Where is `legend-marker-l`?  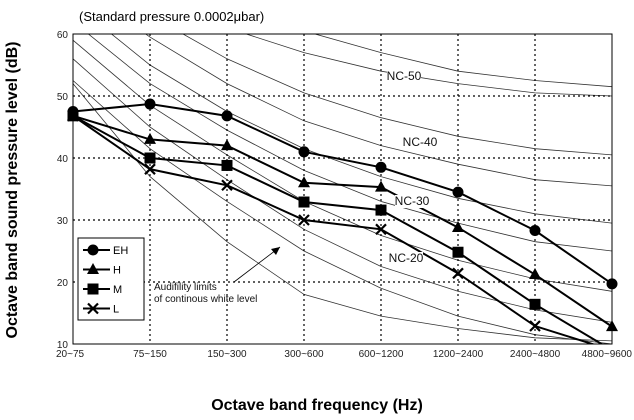
legend-marker-l is located at coordinates (93, 308).